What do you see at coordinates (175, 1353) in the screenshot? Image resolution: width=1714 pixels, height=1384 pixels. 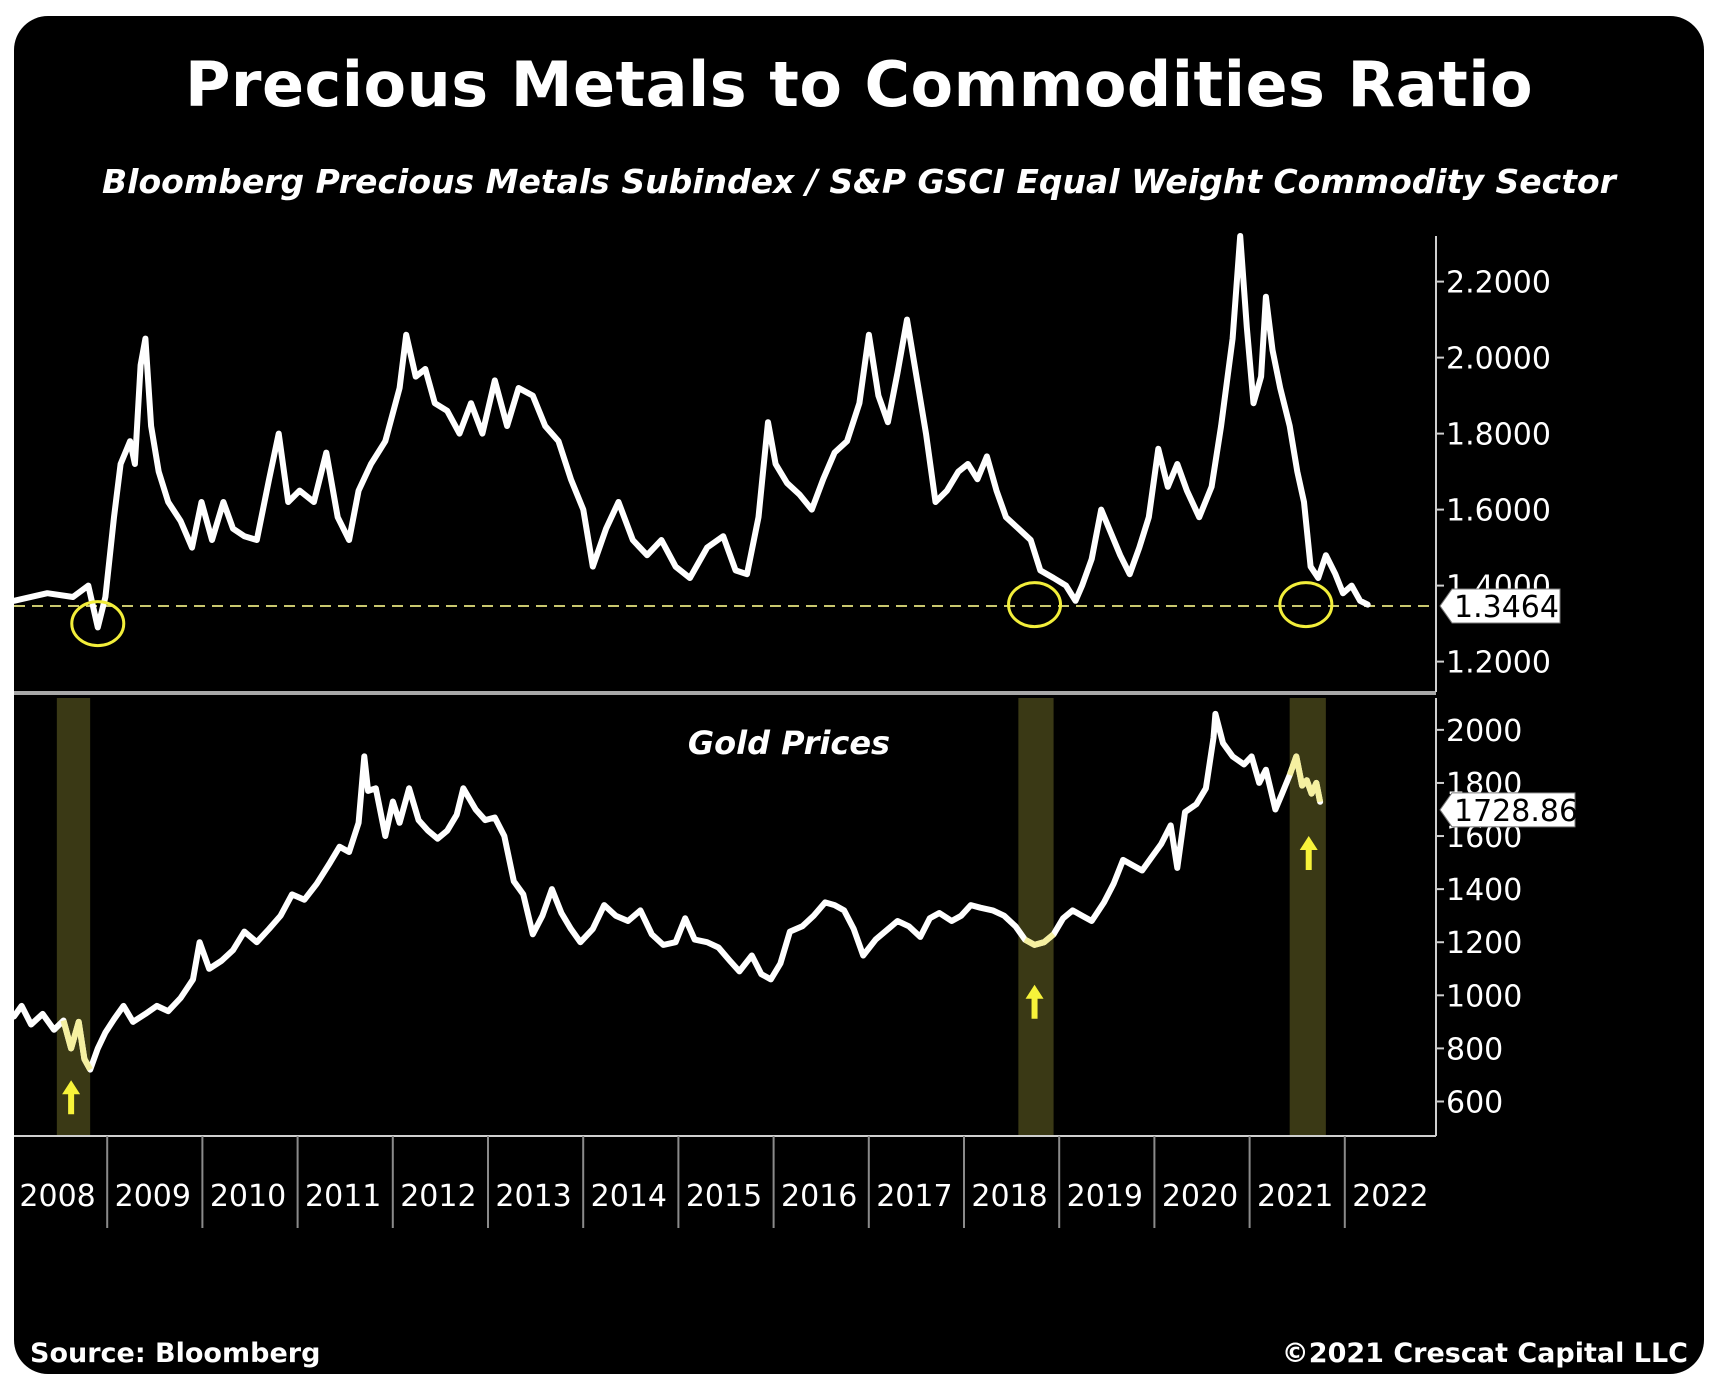 I see `source-note: Source: Bloomberg` at bounding box center [175, 1353].